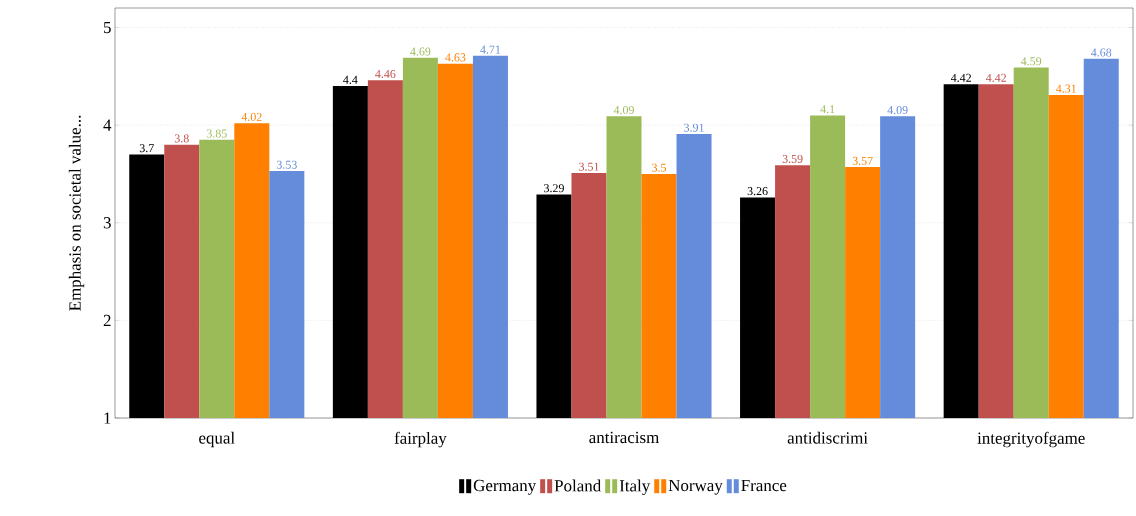 The image size is (1136, 516). I want to click on x-tick-label: equal, so click(217, 439).